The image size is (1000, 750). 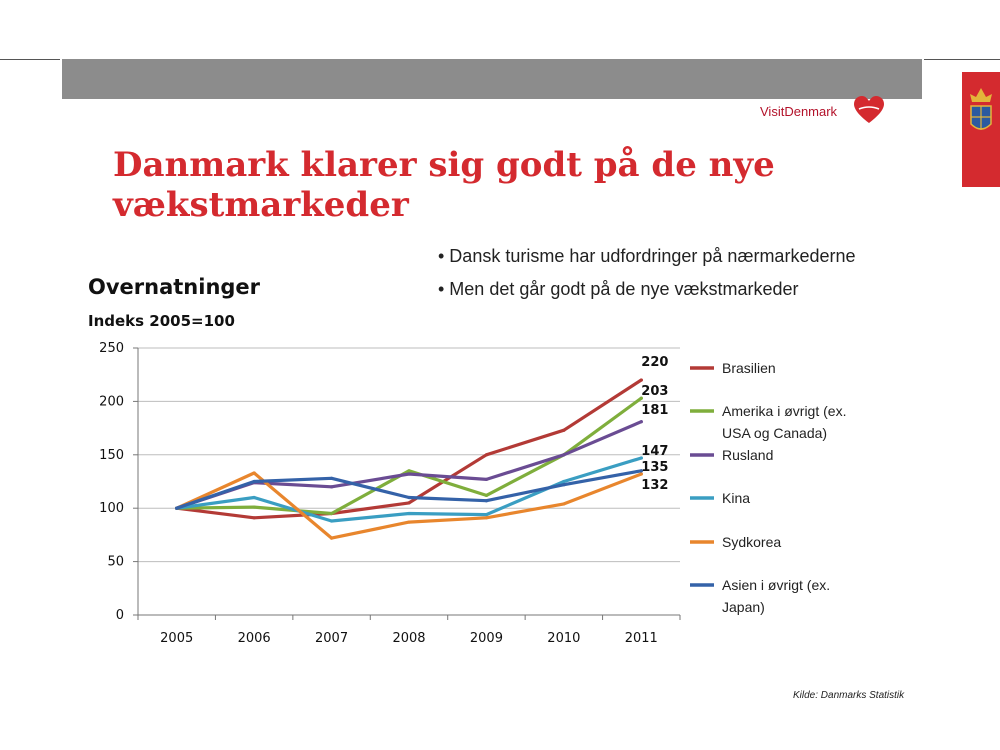 I want to click on y-tick-label: 0, so click(x=120, y=615).